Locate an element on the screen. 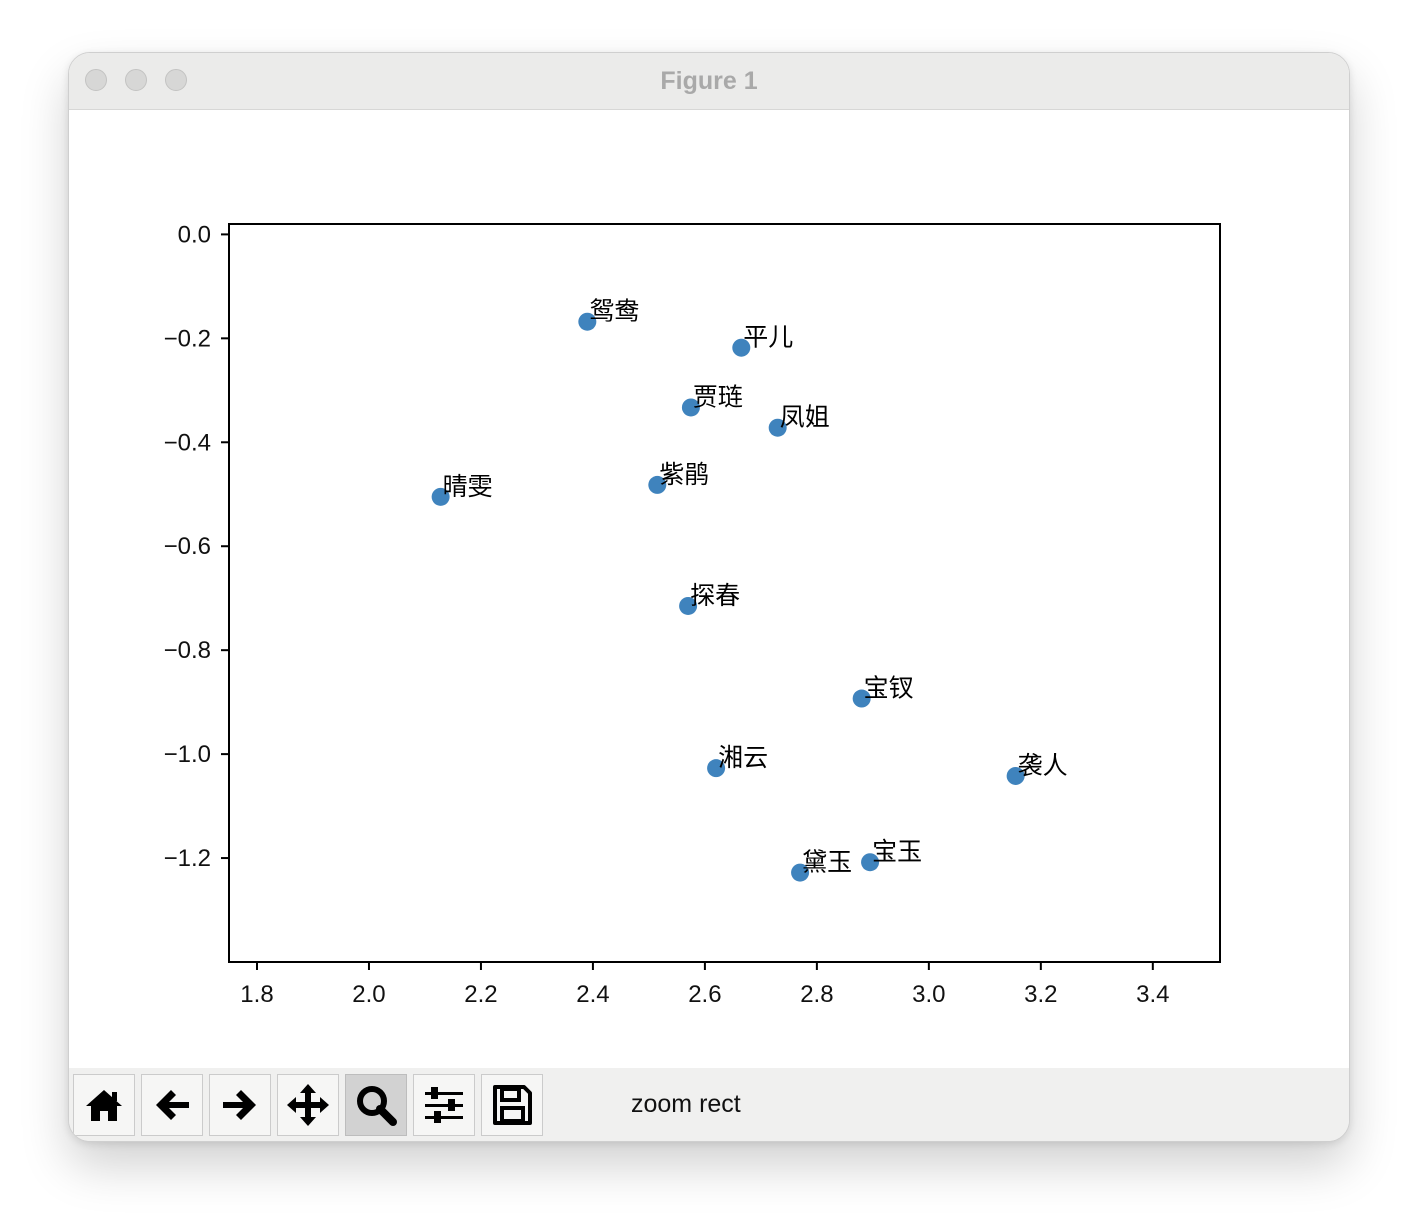 This screenshot has height=1224, width=1416. y-tick-label: 0.0 is located at coordinates (194, 234).